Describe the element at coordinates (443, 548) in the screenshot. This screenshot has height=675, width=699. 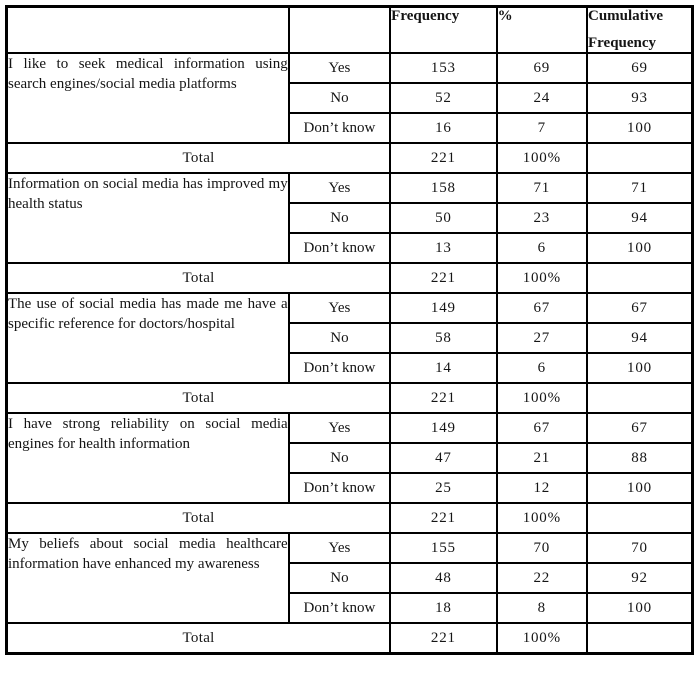
I see `frequency-cell: 155` at that location.